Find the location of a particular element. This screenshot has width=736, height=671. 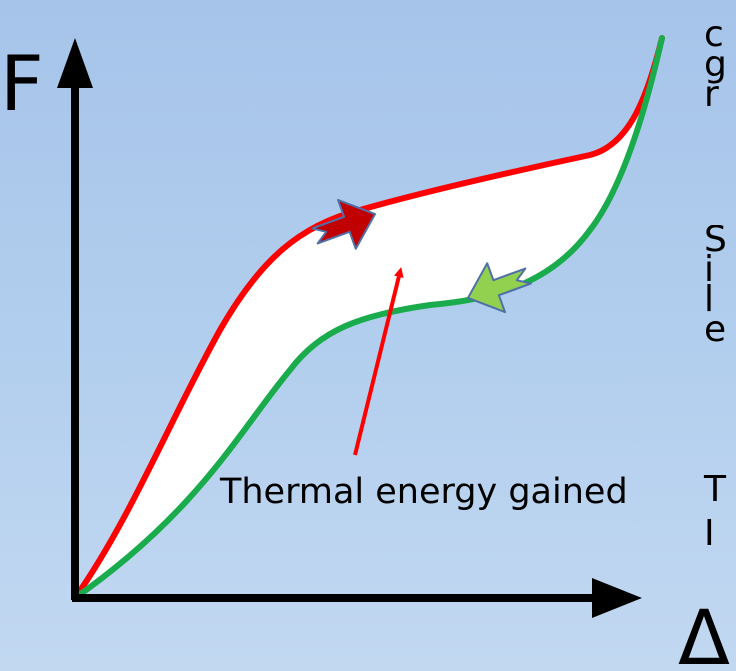

up-right-arrow-icon is located at coordinates (344, 224).